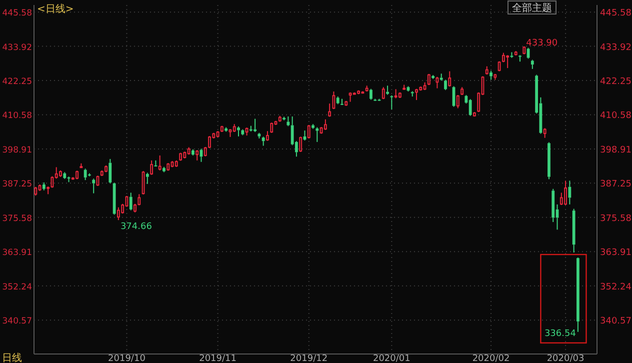 This screenshot has height=363, width=632. What do you see at coordinates (616, 47) in the screenshot?
I see `y2-tick-label: 433.92` at bounding box center [616, 47].